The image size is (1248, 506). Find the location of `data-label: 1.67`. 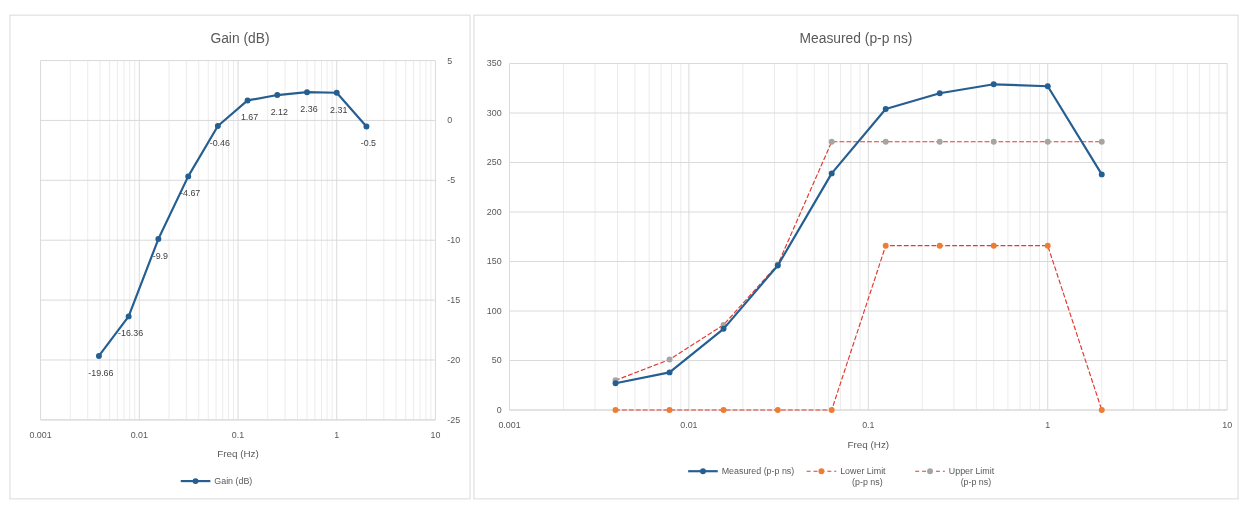

data-label: 1.67 is located at coordinates (249, 117).